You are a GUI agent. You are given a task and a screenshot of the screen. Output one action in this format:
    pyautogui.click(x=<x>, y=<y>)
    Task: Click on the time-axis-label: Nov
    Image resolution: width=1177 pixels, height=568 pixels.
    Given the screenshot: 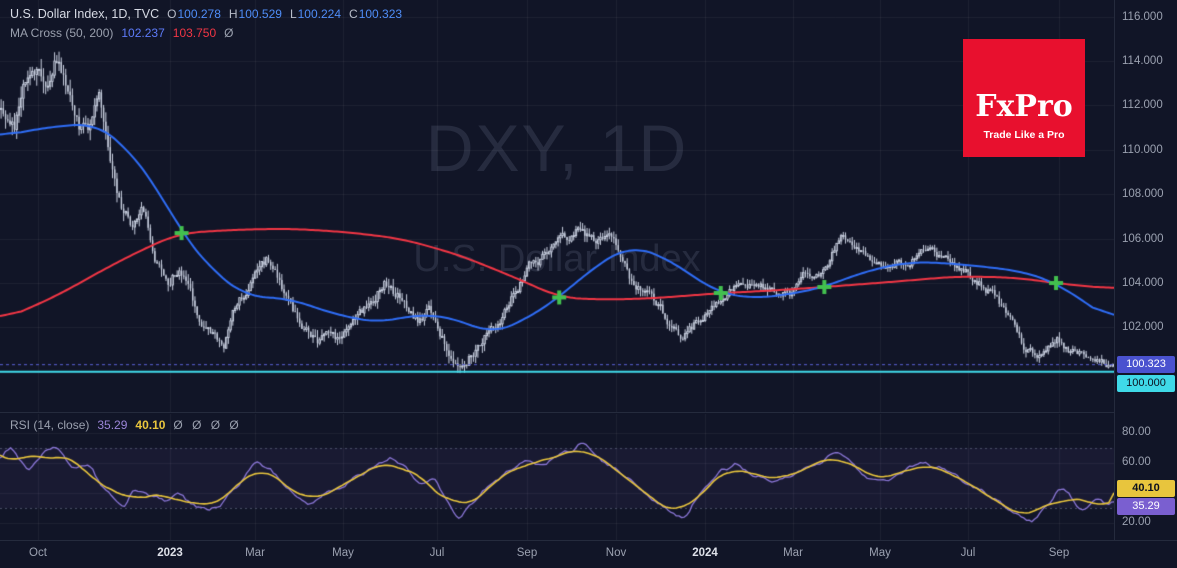 What is the action you would take?
    pyautogui.click(x=616, y=553)
    